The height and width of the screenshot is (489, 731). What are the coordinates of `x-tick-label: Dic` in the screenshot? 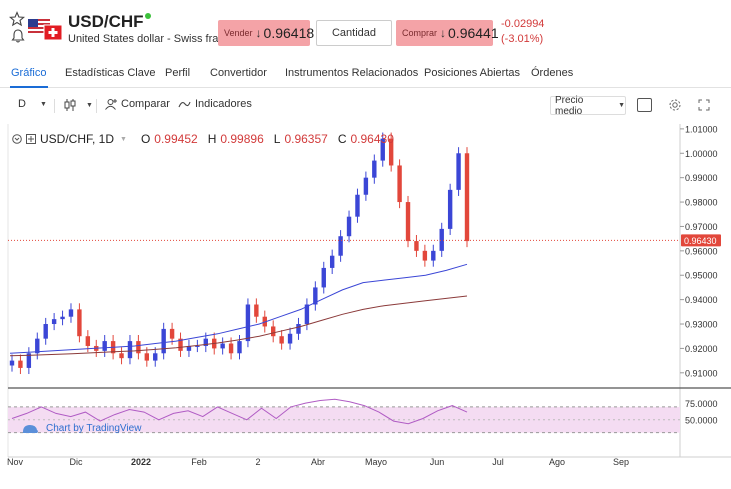 It's located at (76, 462).